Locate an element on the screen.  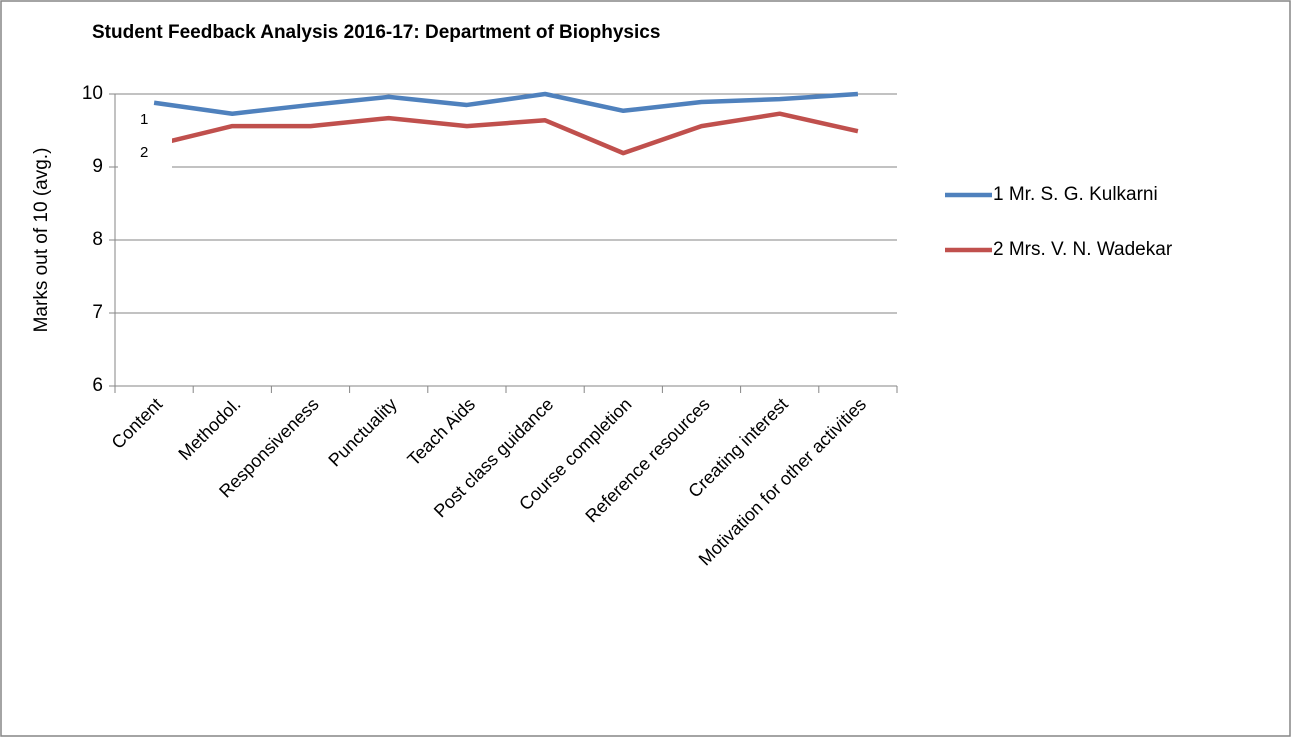
y-axis-label: Marks out of 10 (avg.) is located at coordinates (41, 240).